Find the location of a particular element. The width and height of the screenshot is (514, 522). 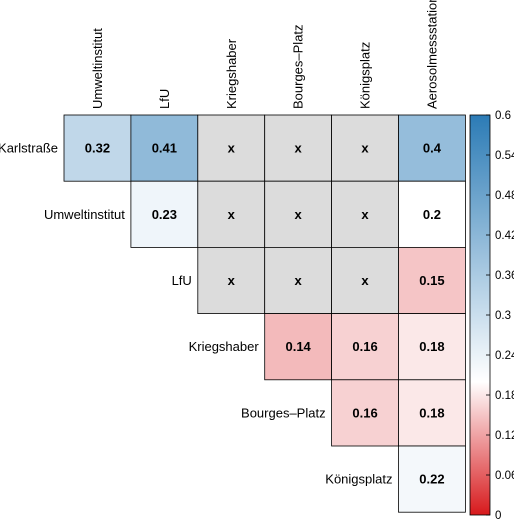

heatmap-cell-label: 0.15 is located at coordinates (431, 280).